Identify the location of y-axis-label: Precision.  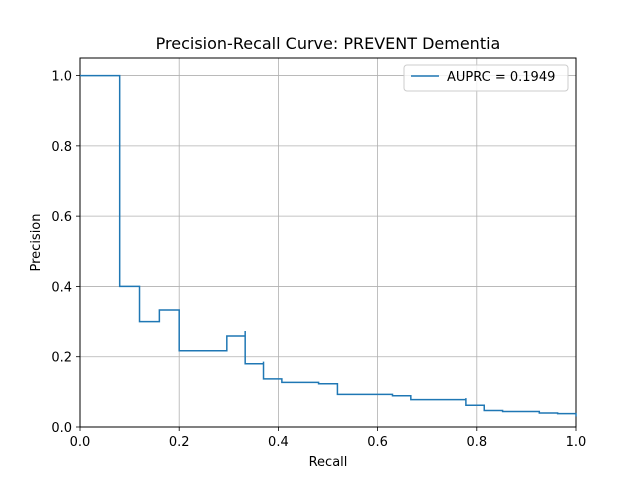
(36, 242).